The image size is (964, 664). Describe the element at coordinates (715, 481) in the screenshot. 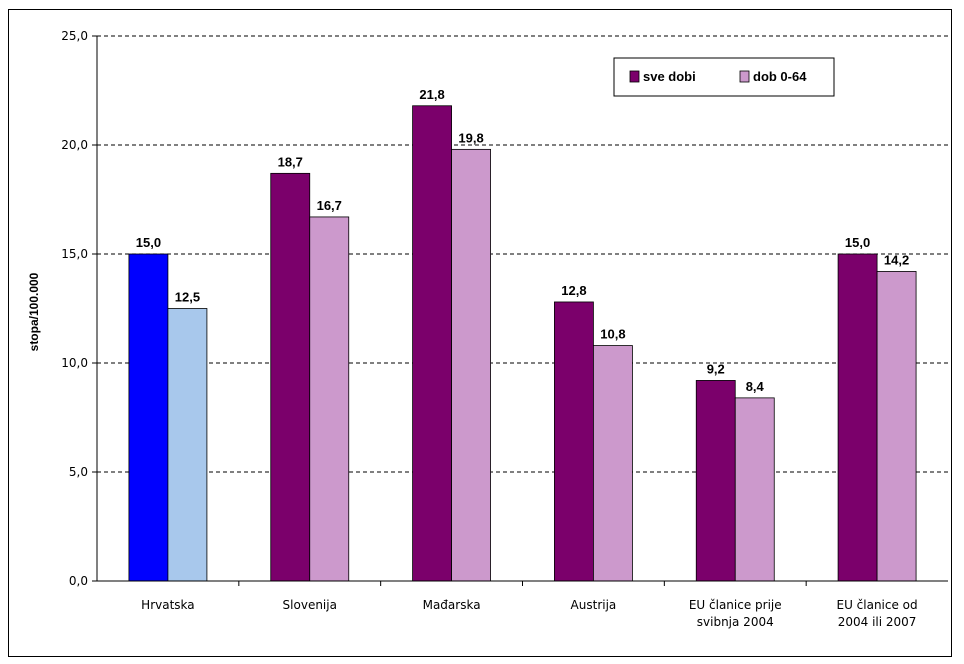

I see `bar-sve-dobi-eu-lanice-prije-svibnja-2004` at that location.